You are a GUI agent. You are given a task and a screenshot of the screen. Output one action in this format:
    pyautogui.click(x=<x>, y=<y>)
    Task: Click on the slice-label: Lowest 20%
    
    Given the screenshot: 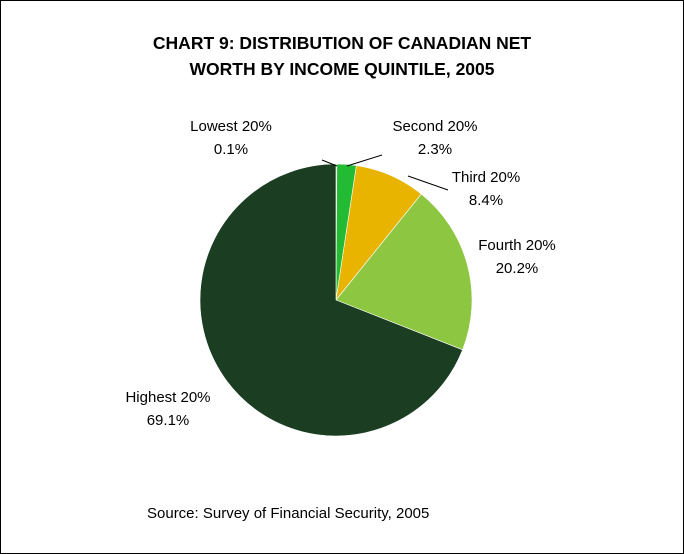 What is the action you would take?
    pyautogui.click(x=231, y=126)
    